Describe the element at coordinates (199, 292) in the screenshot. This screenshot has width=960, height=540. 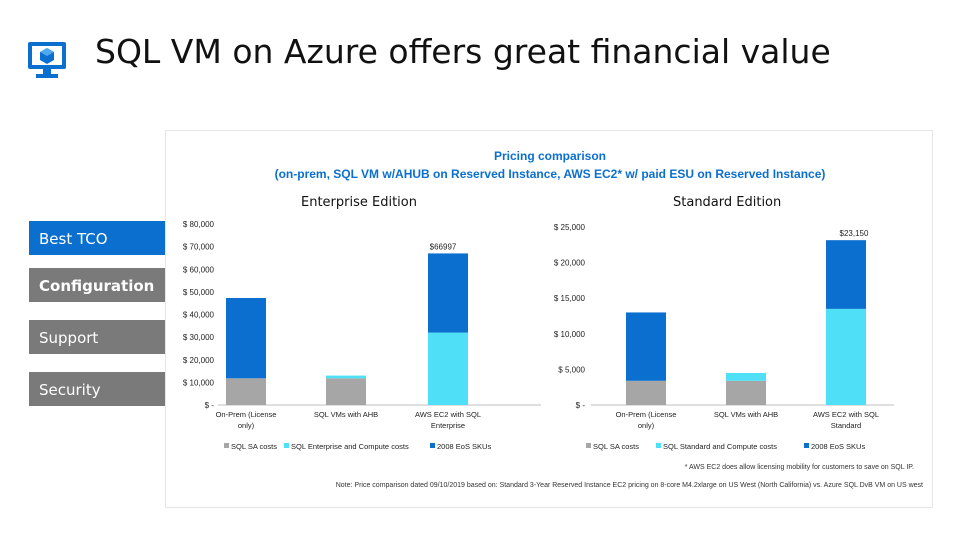
I see `y-tick-label: $ 50,000` at that location.